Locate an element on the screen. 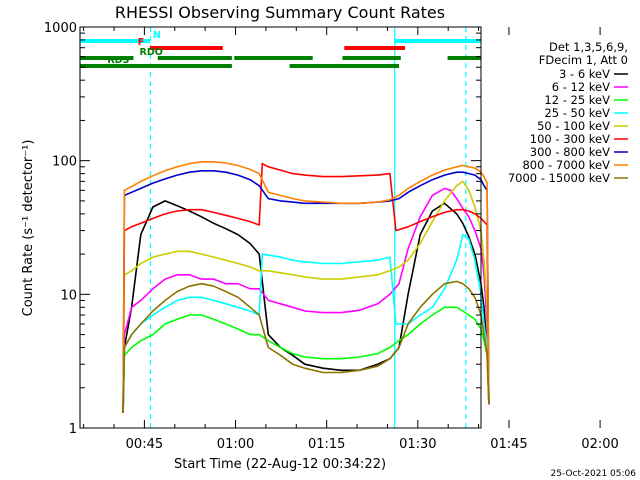  flag-label-n: N is located at coordinates (157, 35).